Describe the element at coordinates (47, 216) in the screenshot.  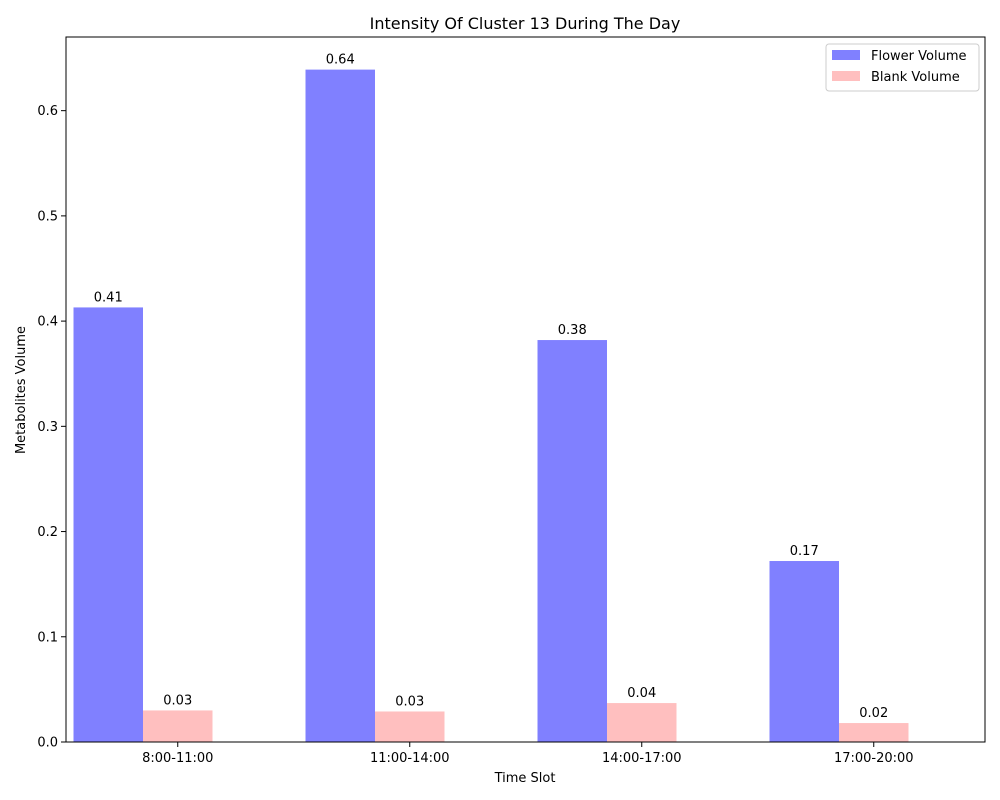
I see `y-tick-label: 0.5` at that location.